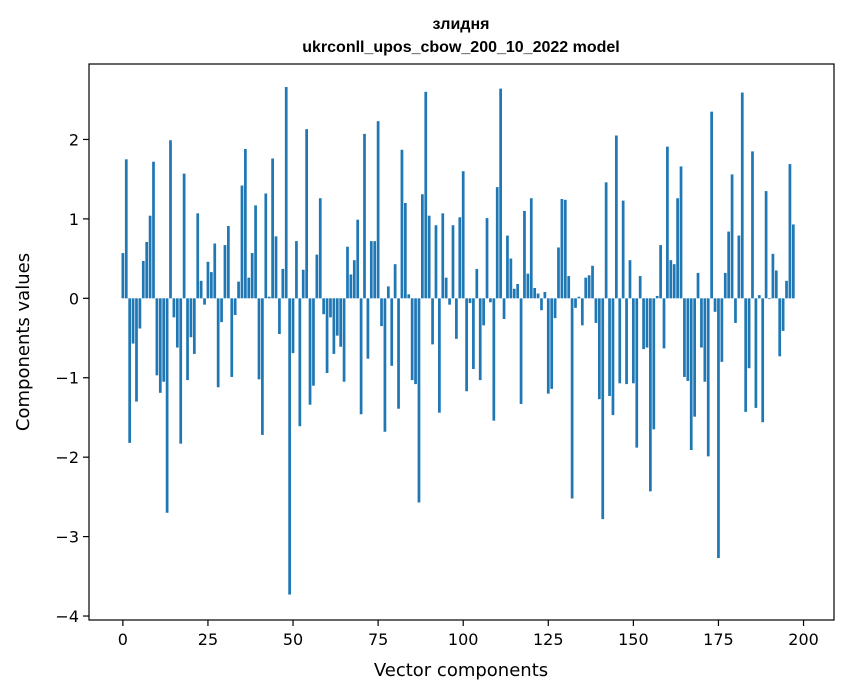 This screenshot has width=847, height=696. Describe the element at coordinates (67, 457) in the screenshot. I see `y-tick-label: −2` at that location.